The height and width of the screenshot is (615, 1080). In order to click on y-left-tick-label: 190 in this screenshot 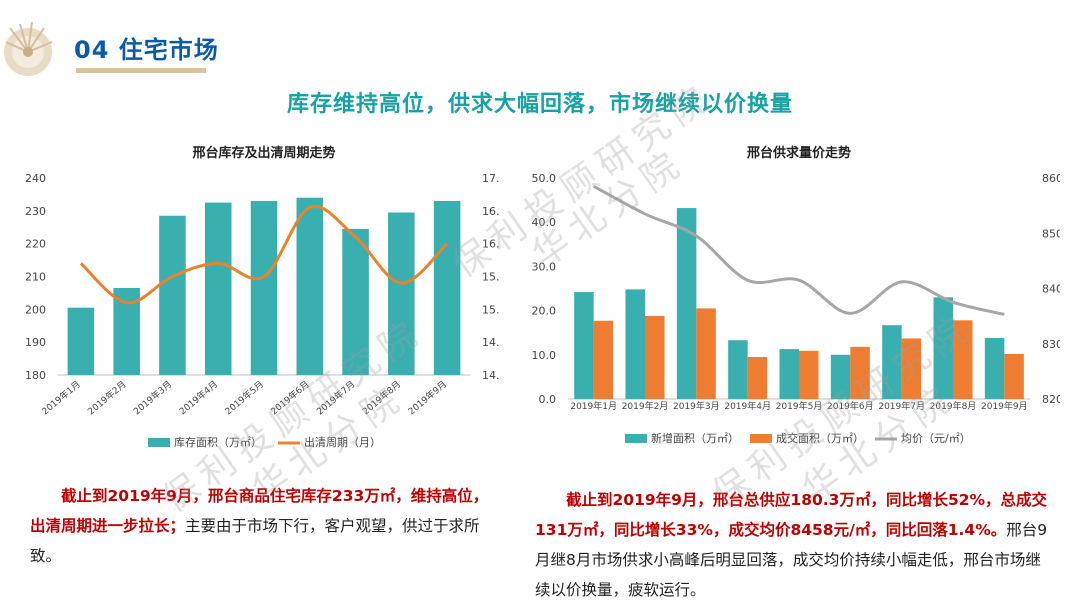, I will do `click(35, 342)`.